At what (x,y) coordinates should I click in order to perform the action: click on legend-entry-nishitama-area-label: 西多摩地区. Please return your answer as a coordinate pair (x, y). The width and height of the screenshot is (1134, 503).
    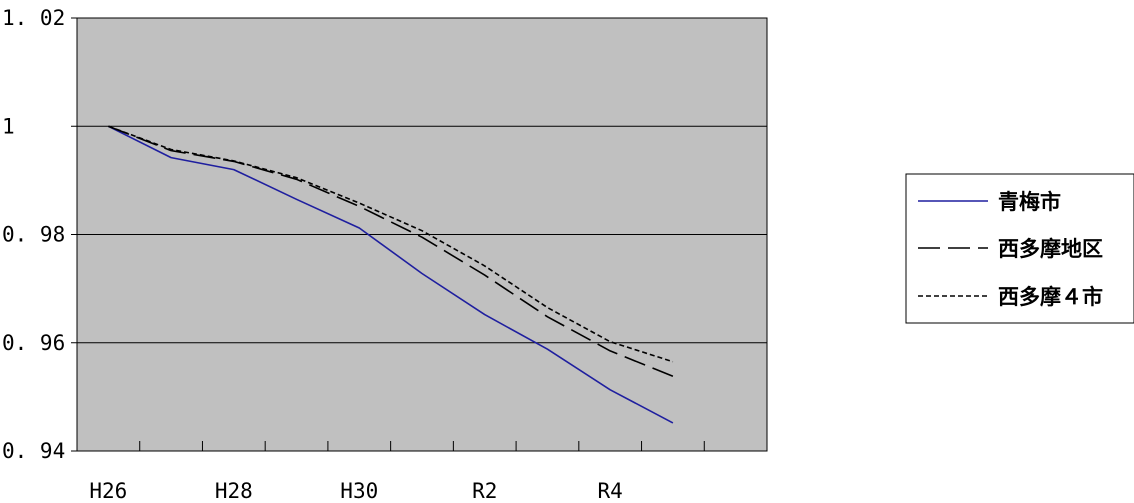
    Looking at the image, I should click on (1050, 249).